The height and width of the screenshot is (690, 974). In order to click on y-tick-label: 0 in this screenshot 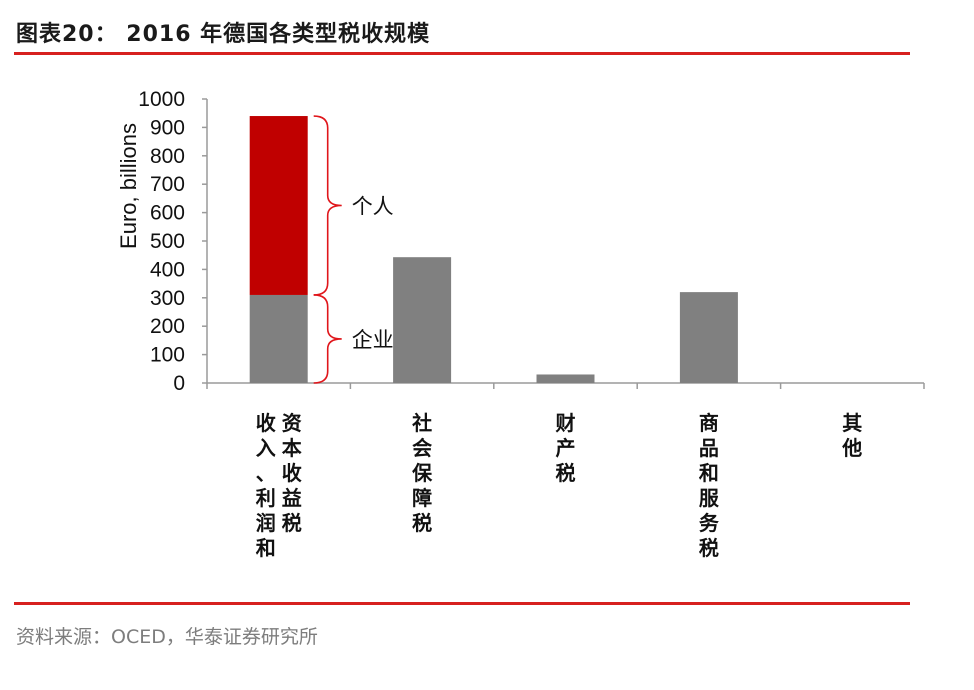, I will do `click(179, 383)`.